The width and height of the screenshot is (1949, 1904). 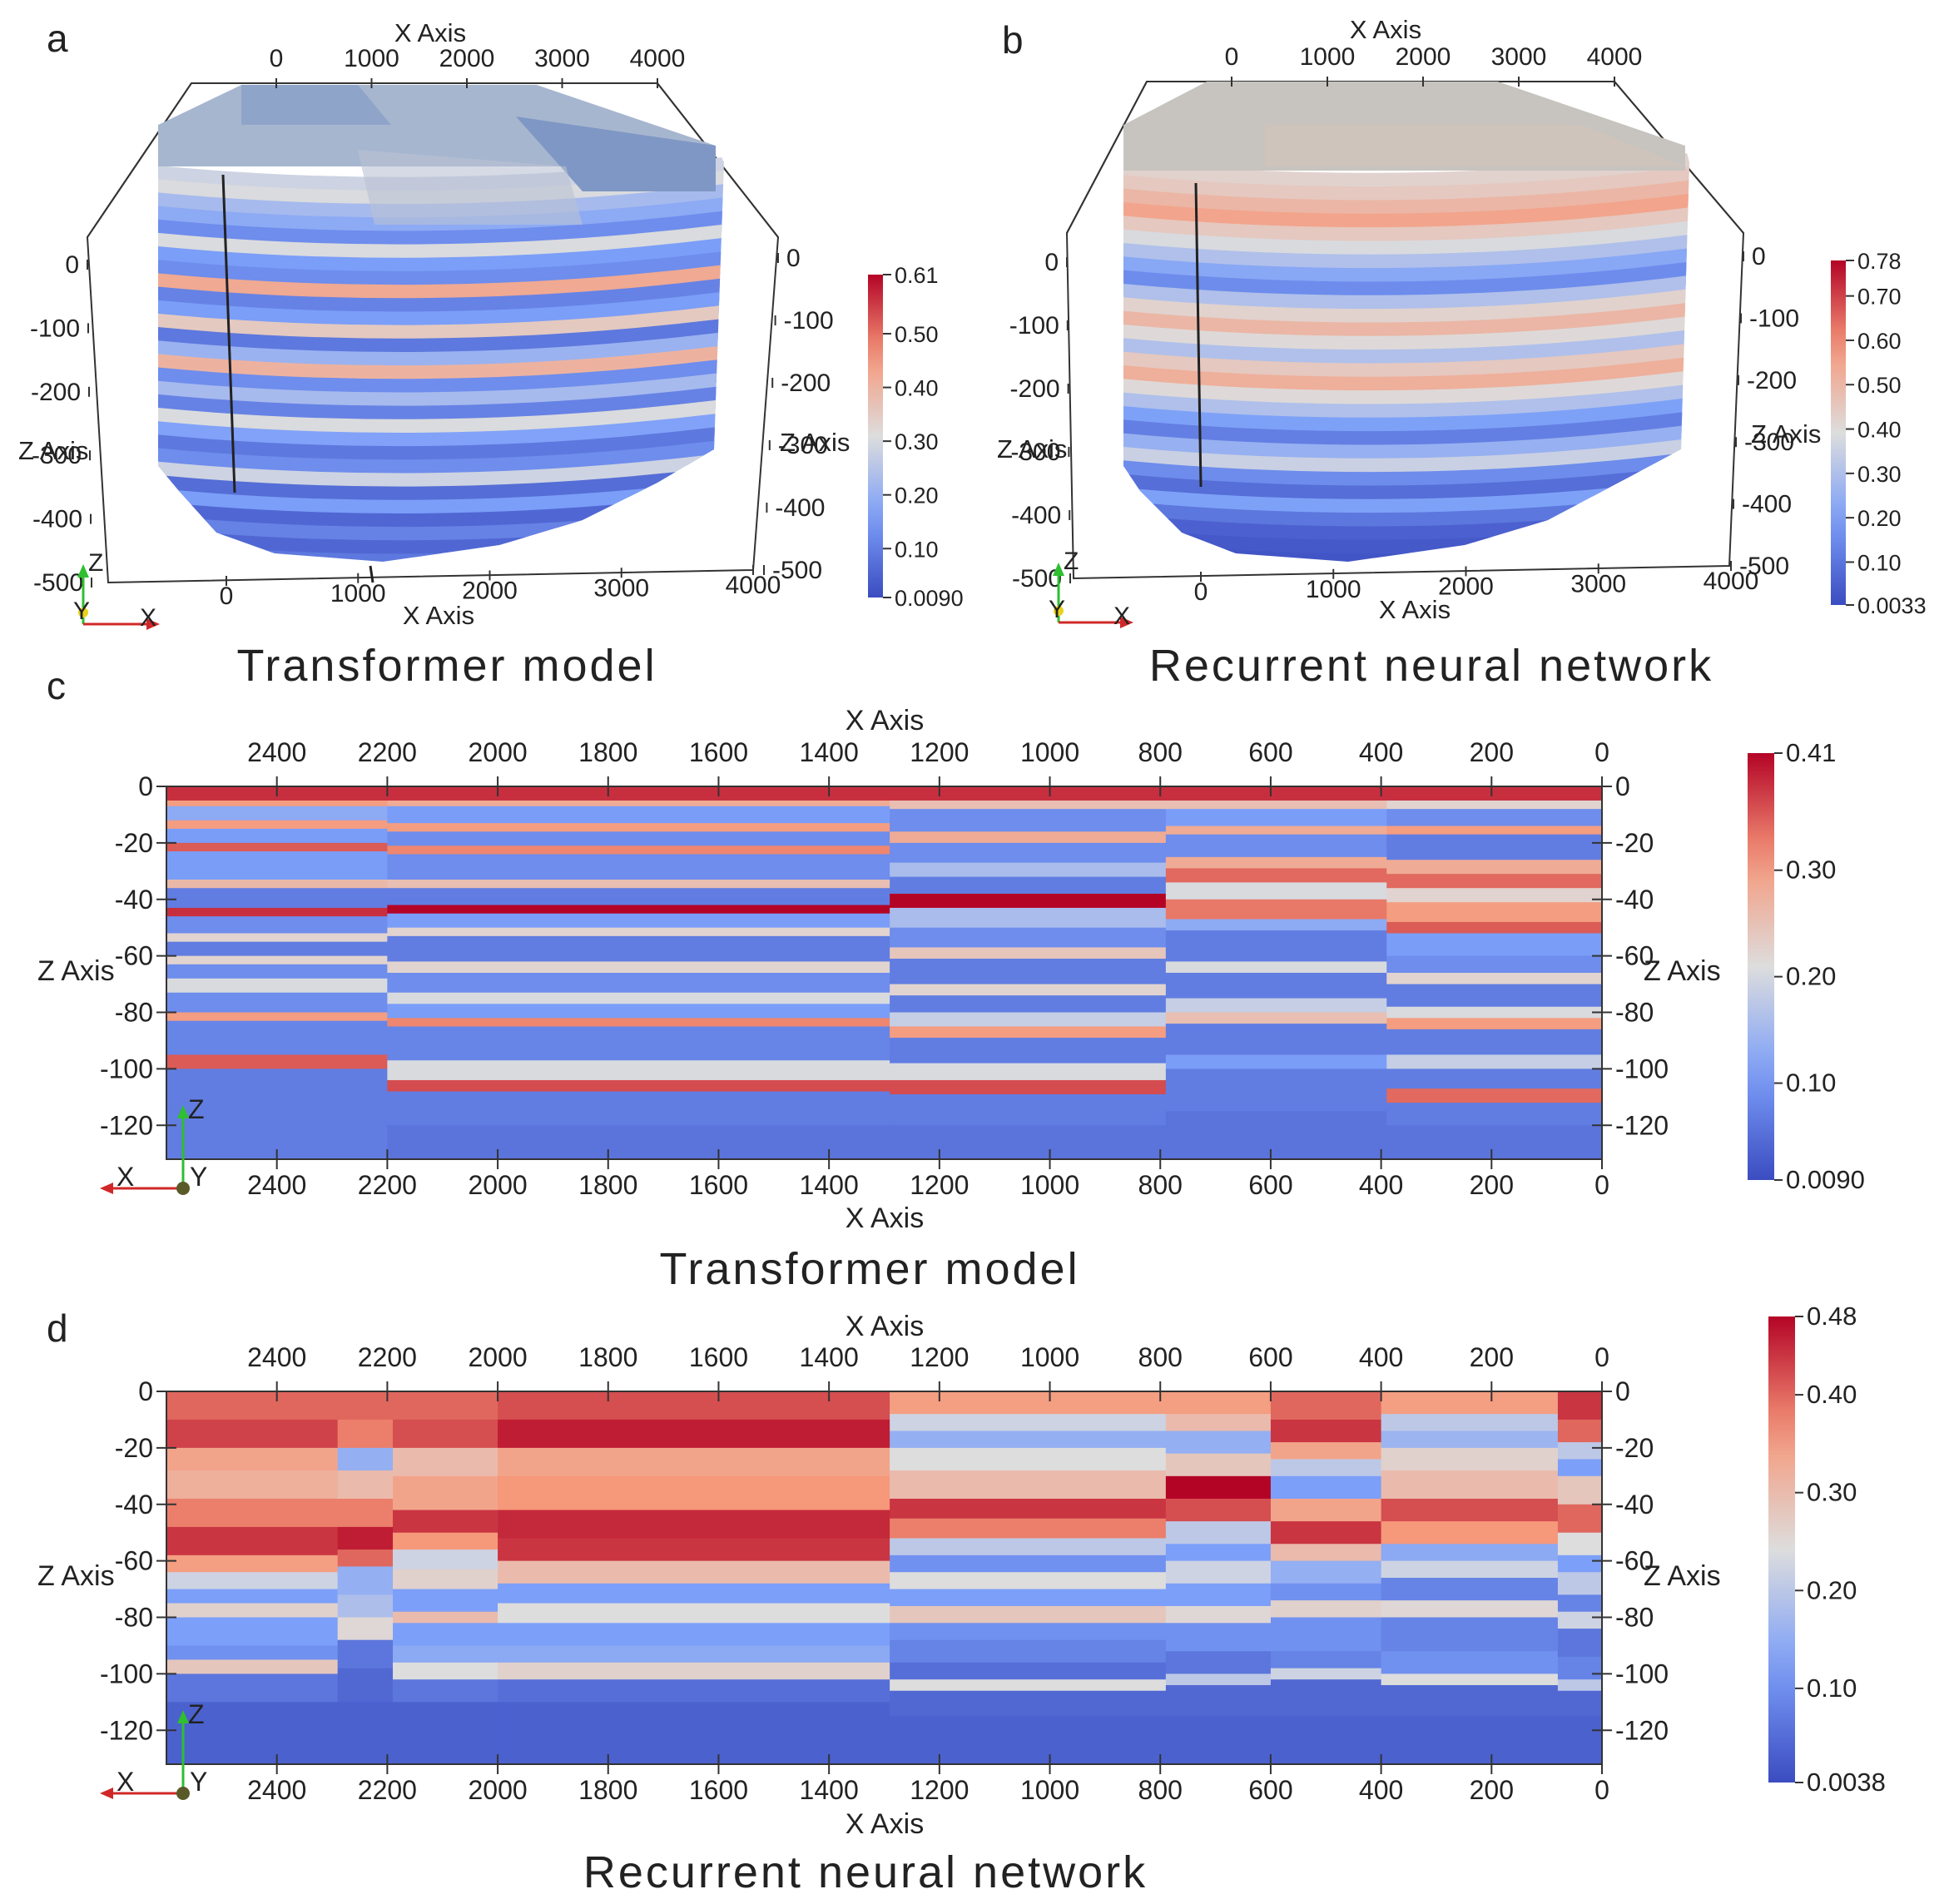 I want to click on colorbar-tick-label: 0.41, so click(x=1811, y=752).